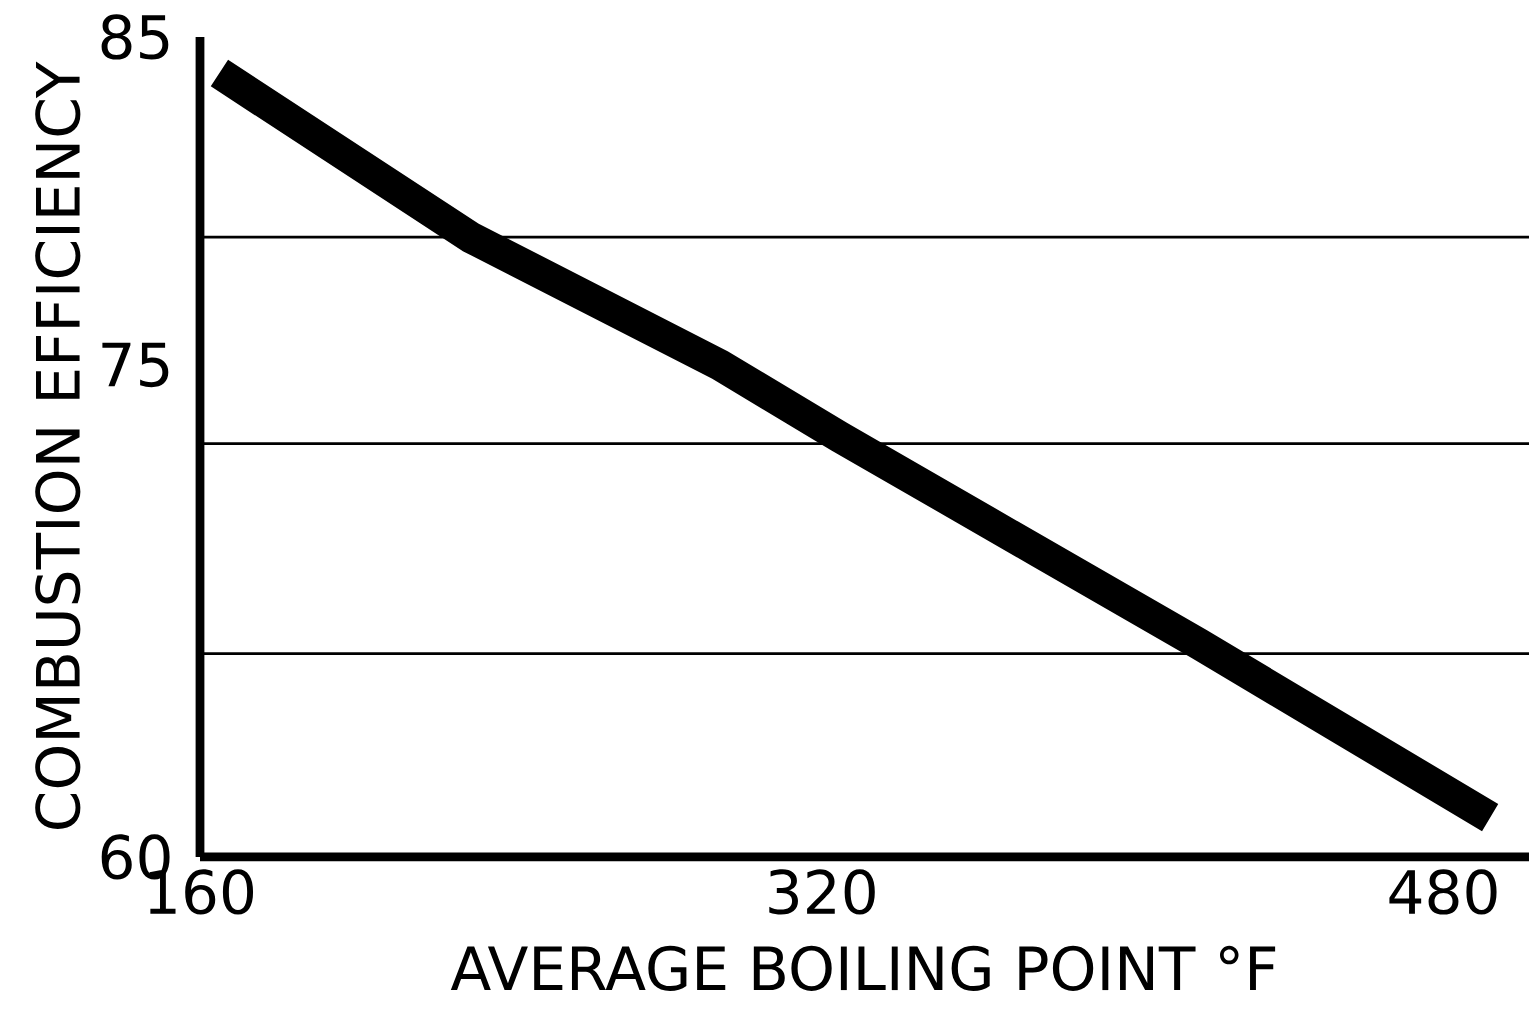 Image resolution: width=1529 pixels, height=1017 pixels. Describe the element at coordinates (822, 892) in the screenshot. I see `x-tick-label: 320` at that location.